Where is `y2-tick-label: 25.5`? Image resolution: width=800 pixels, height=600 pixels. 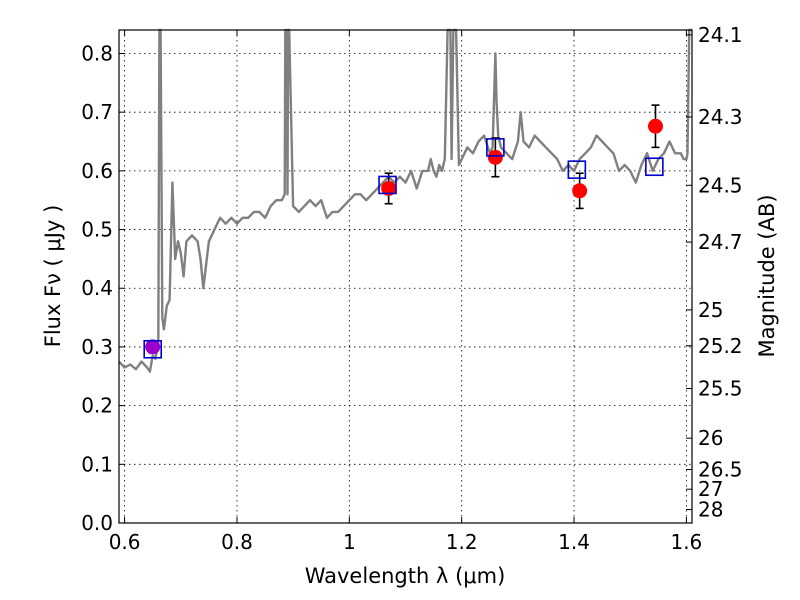 y2-tick-label: 25.5 is located at coordinates (720, 389).